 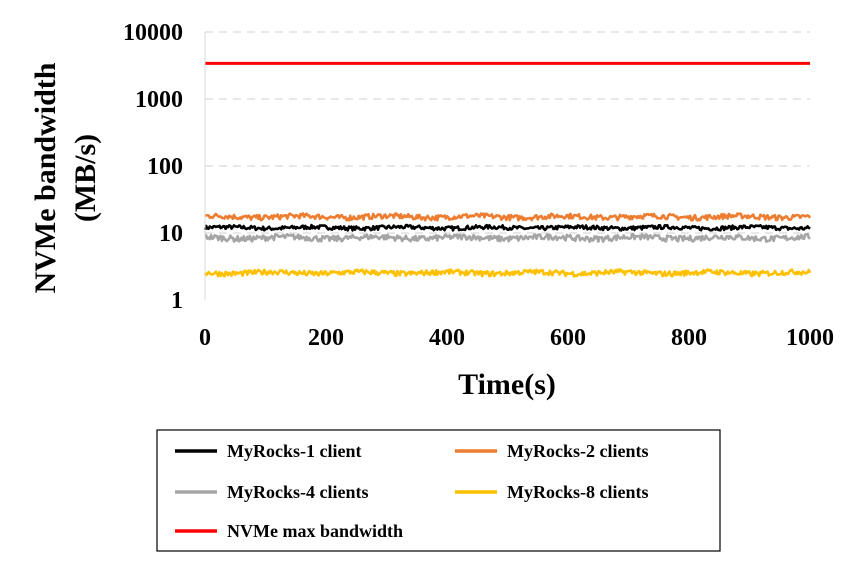 I want to click on legend-label-3: MyRocks-4 clients, so click(x=297, y=492).